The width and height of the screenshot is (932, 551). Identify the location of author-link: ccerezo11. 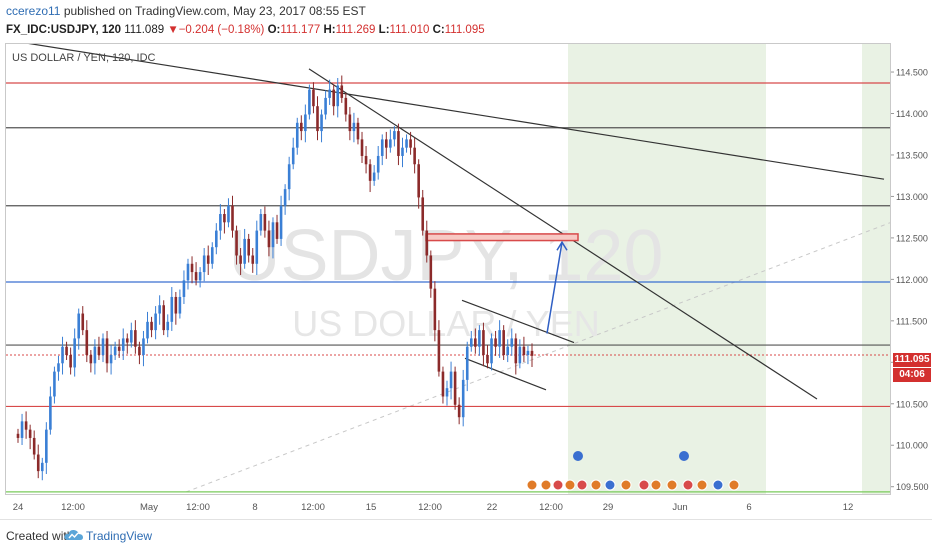
(33, 11).